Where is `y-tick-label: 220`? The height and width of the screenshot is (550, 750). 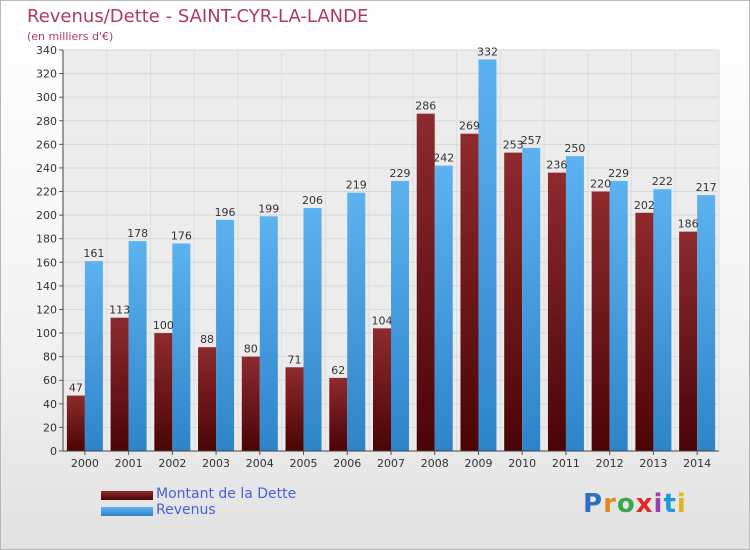 y-tick-label: 220 is located at coordinates (46, 192).